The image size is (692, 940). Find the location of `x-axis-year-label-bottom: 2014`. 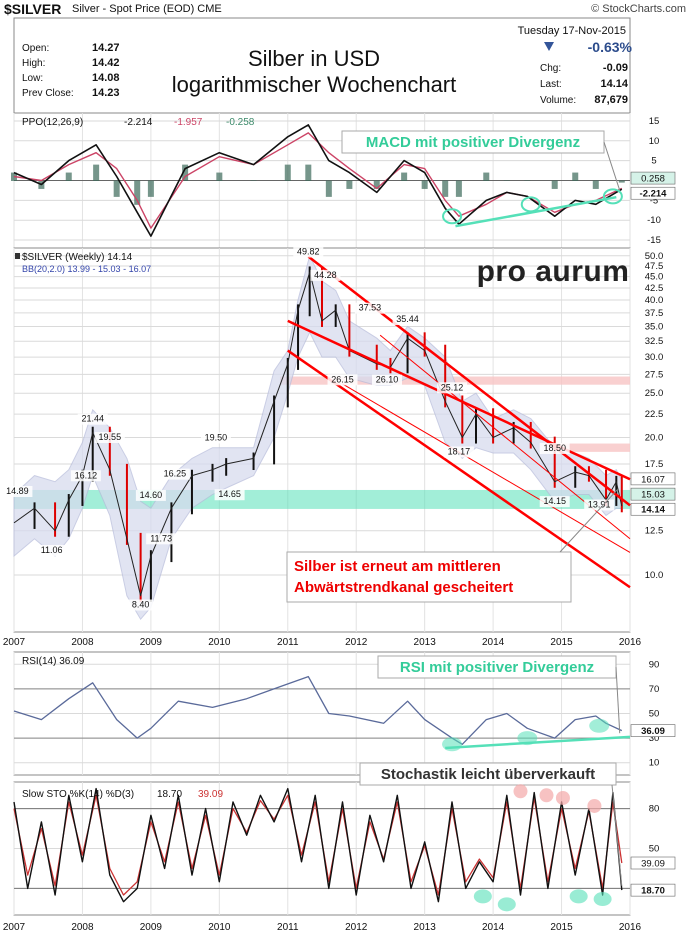

x-axis-year-label-bottom: 2014 is located at coordinates (493, 927).